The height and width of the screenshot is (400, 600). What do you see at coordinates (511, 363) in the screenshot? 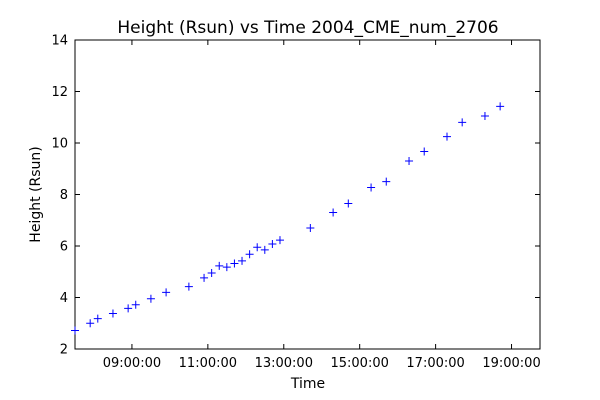
I see `x-tick-label: 19:00:00` at bounding box center [511, 363].